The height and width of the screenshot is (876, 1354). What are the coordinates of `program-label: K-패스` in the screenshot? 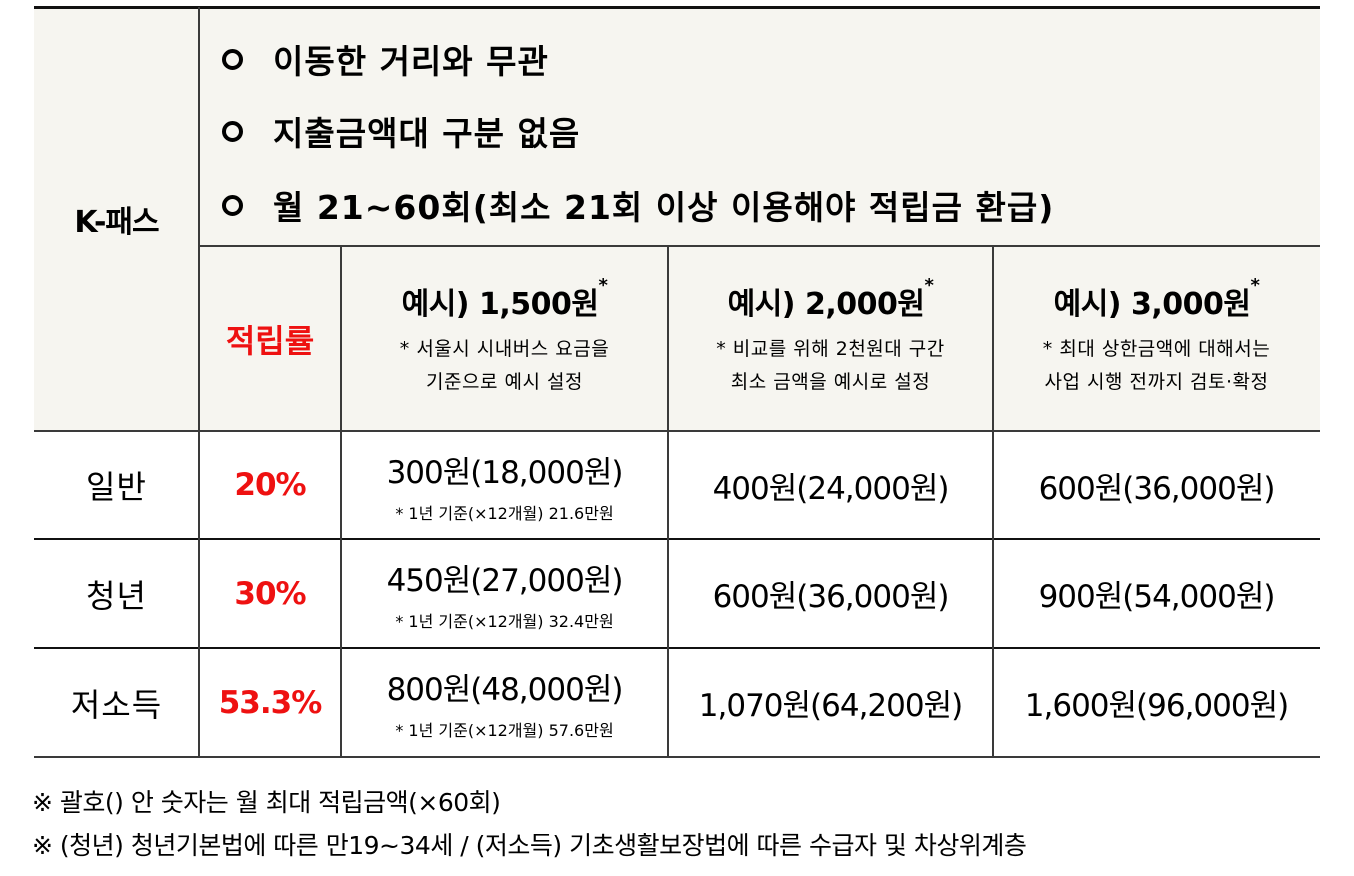 It's located at (116, 222).